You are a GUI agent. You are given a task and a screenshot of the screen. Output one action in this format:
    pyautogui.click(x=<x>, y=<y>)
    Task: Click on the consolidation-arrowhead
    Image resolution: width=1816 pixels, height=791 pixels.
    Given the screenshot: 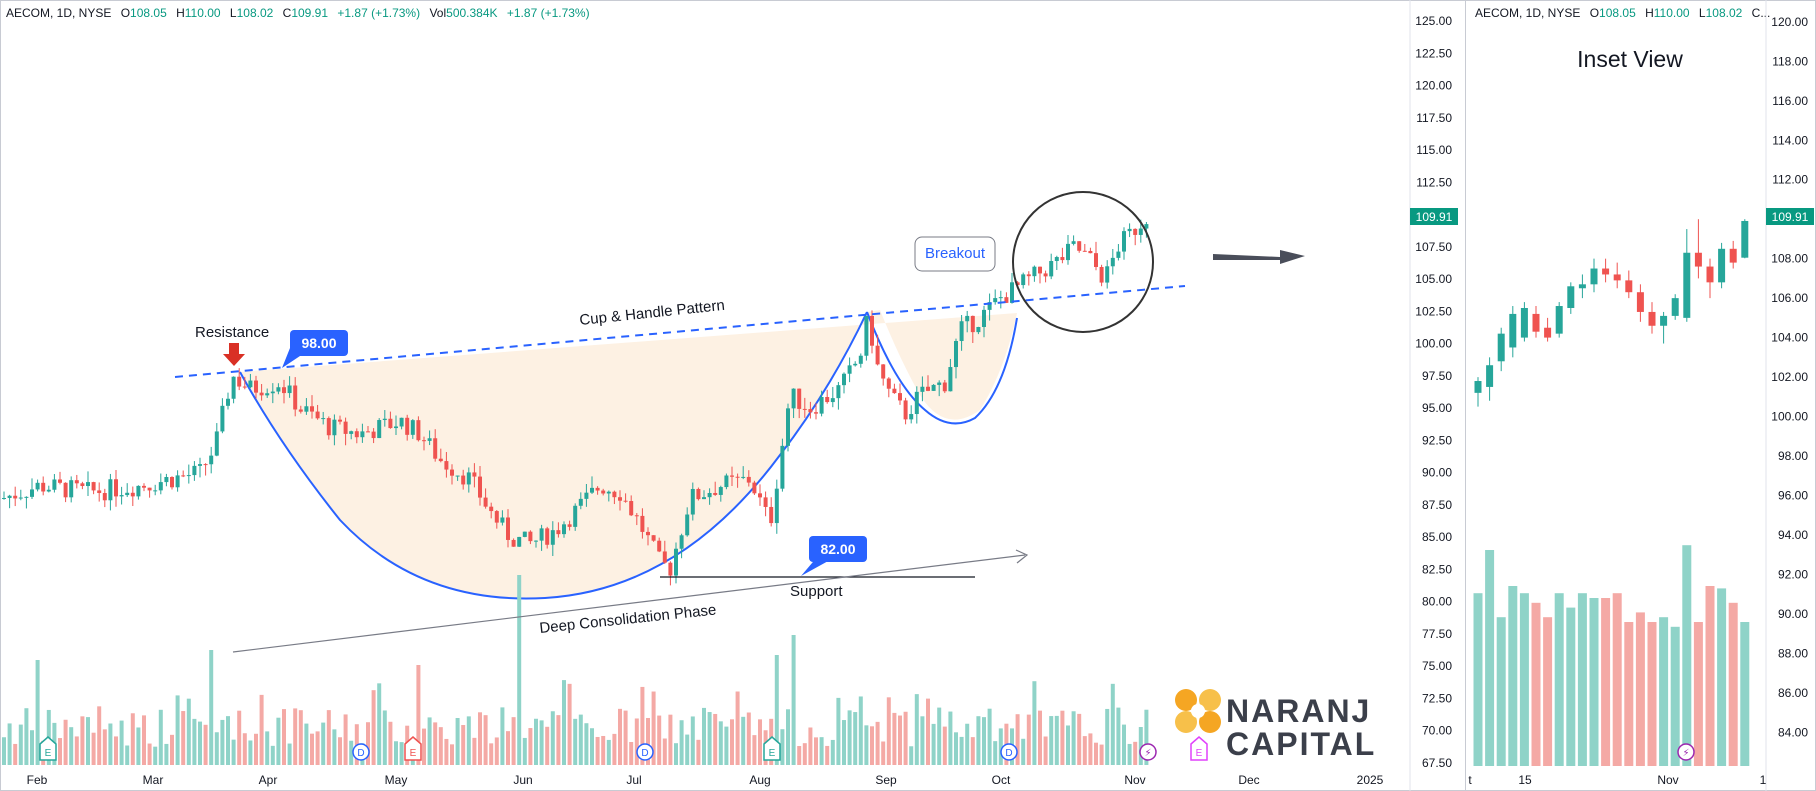 What is the action you would take?
    pyautogui.click(x=1022, y=556)
    